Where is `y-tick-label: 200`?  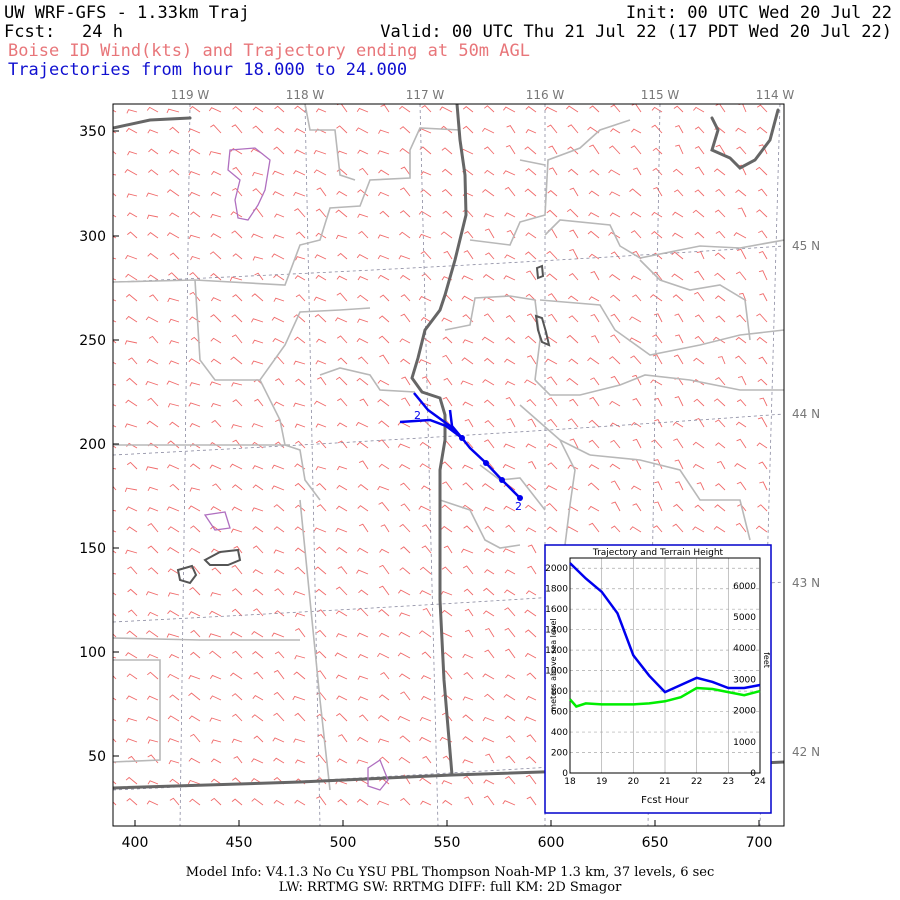
y-tick-label: 200 is located at coordinates (92, 445).